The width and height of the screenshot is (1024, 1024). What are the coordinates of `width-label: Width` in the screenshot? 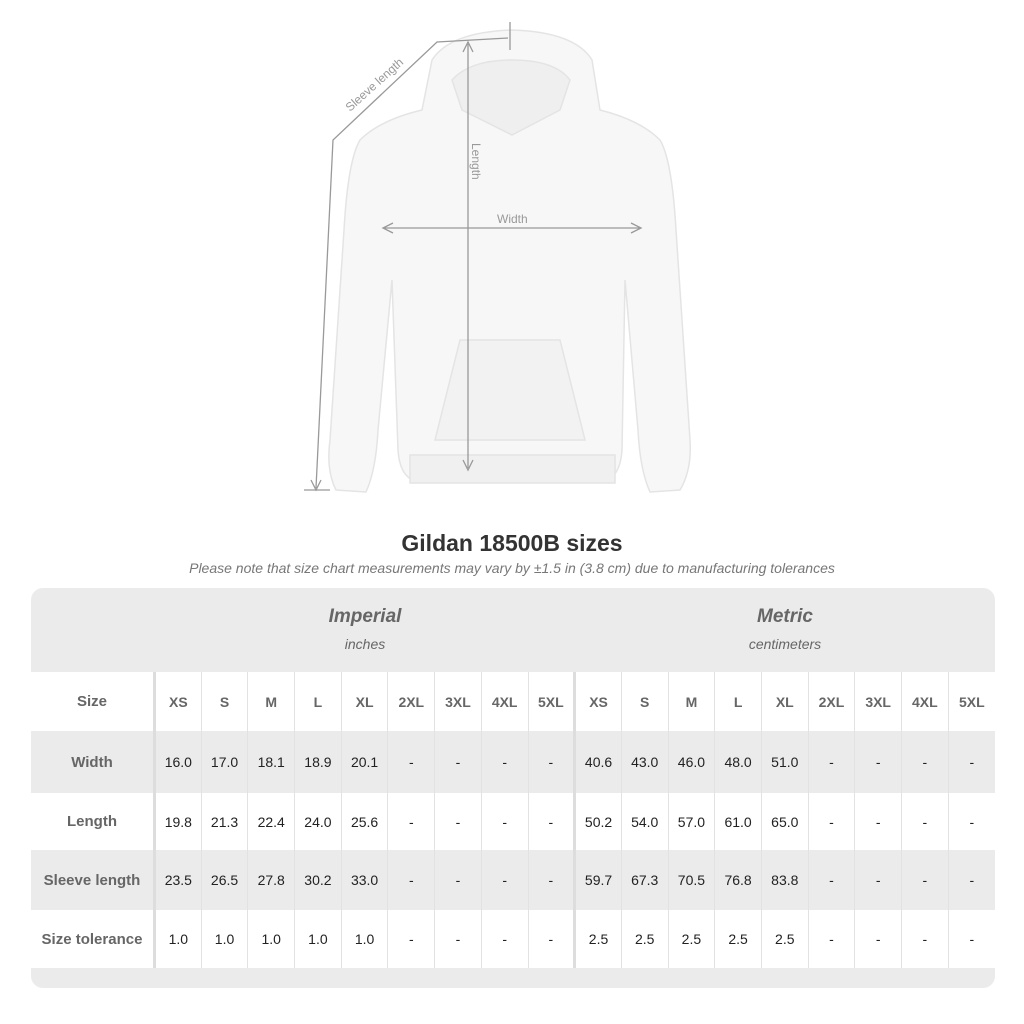 It's located at (512, 219).